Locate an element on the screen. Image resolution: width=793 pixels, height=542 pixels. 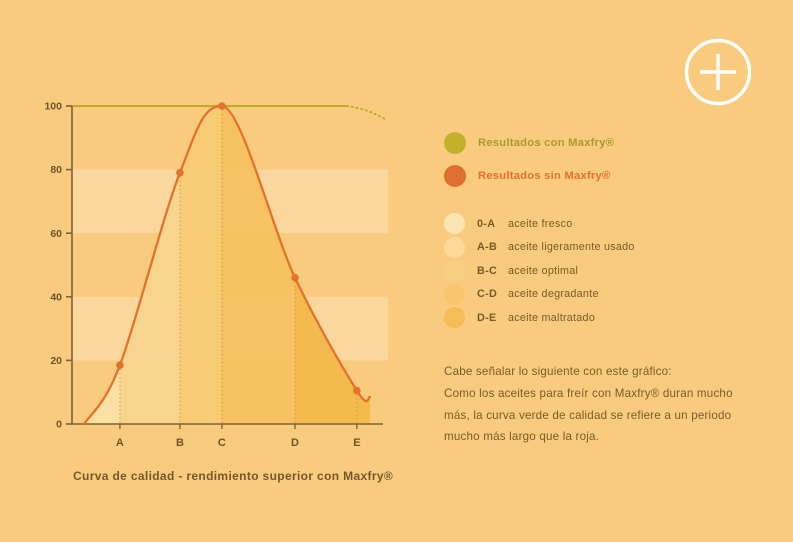
legend-series-item: Resultados con Maxfry® is located at coordinates (539, 143).